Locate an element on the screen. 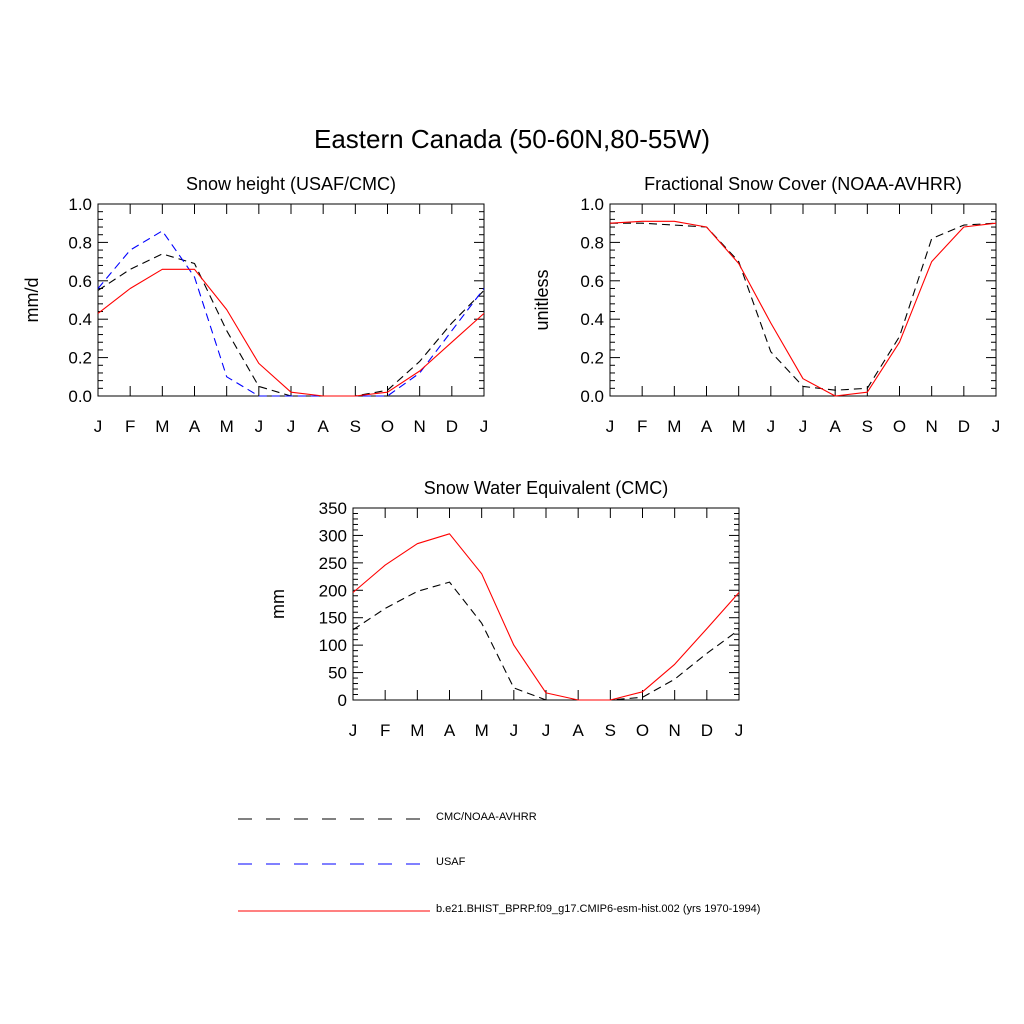  panel-3-ytick-label: 200 is located at coordinates (333, 590).